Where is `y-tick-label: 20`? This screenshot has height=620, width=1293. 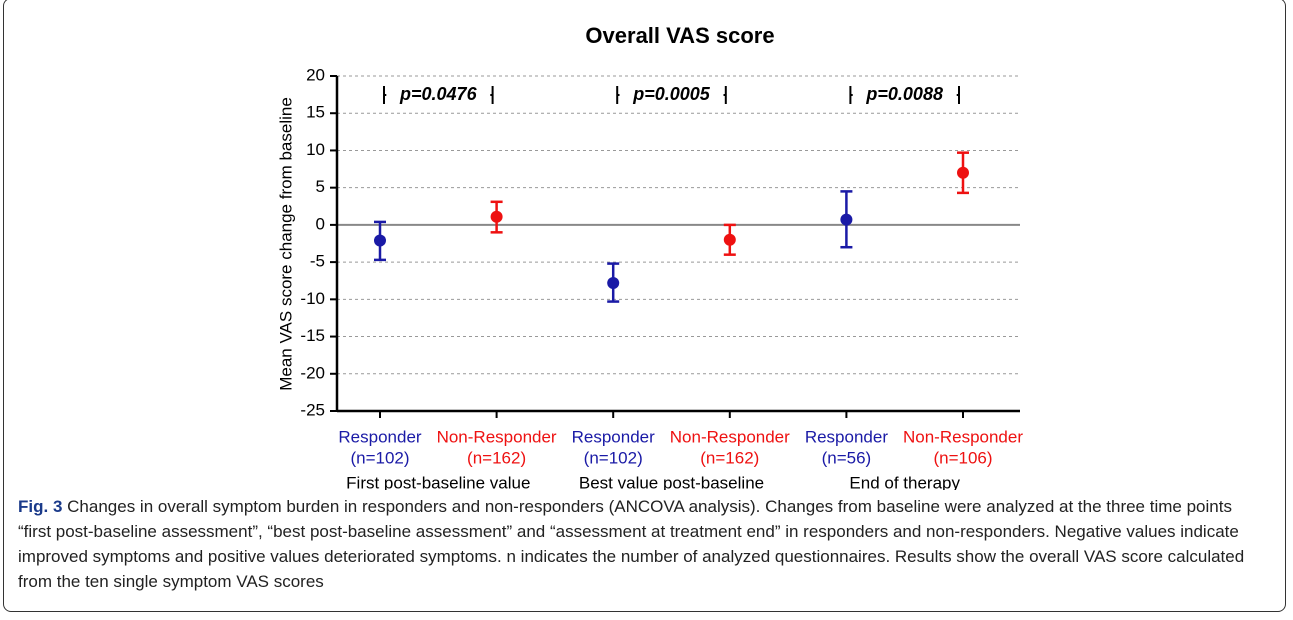 y-tick-label: 20 is located at coordinates (315, 74).